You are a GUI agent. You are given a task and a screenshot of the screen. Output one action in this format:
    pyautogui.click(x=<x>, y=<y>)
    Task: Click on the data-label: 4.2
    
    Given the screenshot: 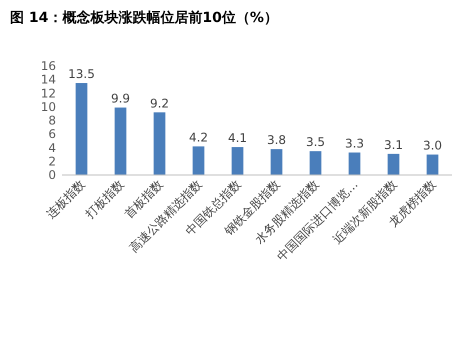 What is the action you would take?
    pyautogui.click(x=198, y=137)
    